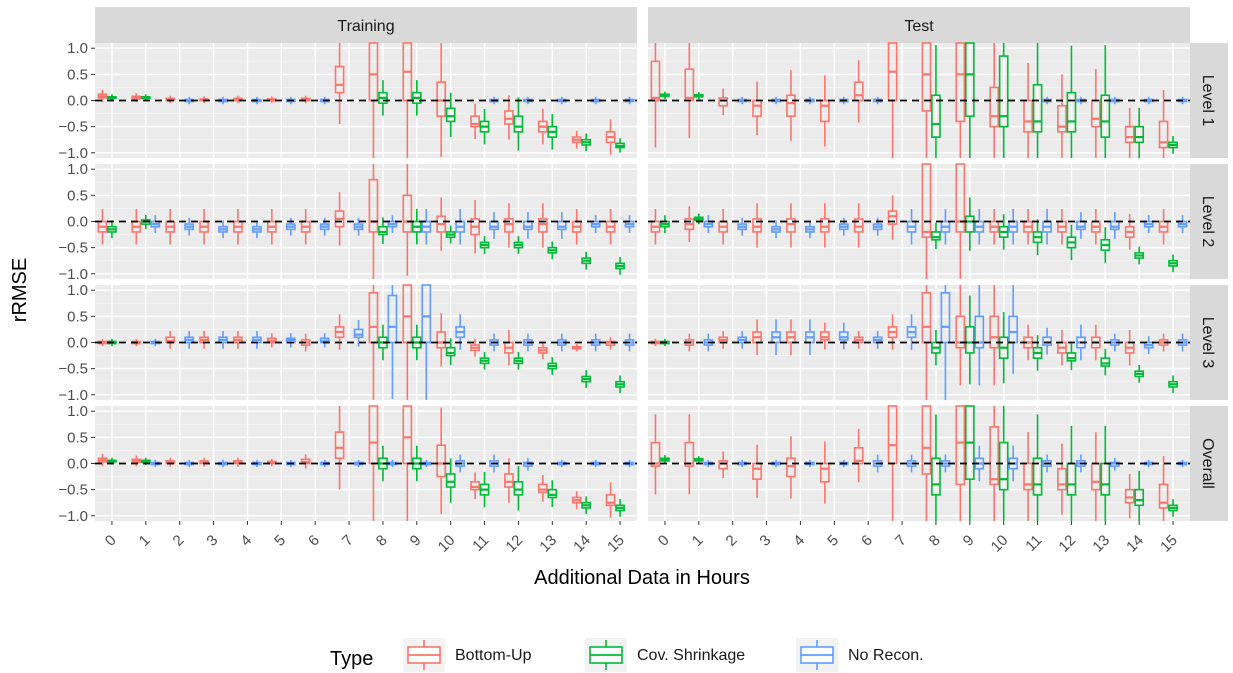 The height and width of the screenshot is (673, 1233). What do you see at coordinates (901, 541) in the screenshot?
I see `x-tick-label: 7` at bounding box center [901, 541].